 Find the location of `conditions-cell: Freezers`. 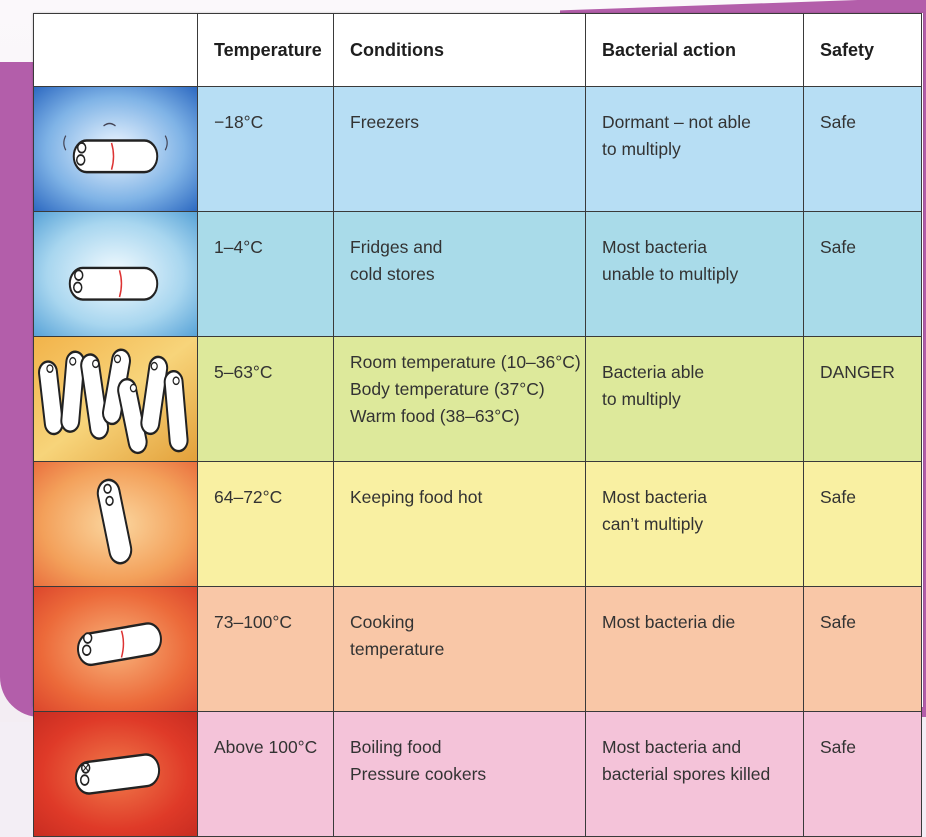

conditions-cell: Freezers is located at coordinates (459, 149).